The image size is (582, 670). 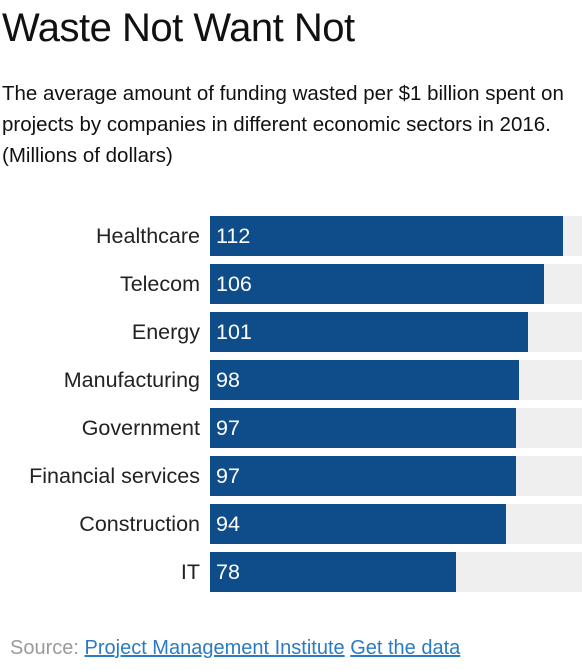 I want to click on bar-row: Financial services 97, so click(x=291, y=476).